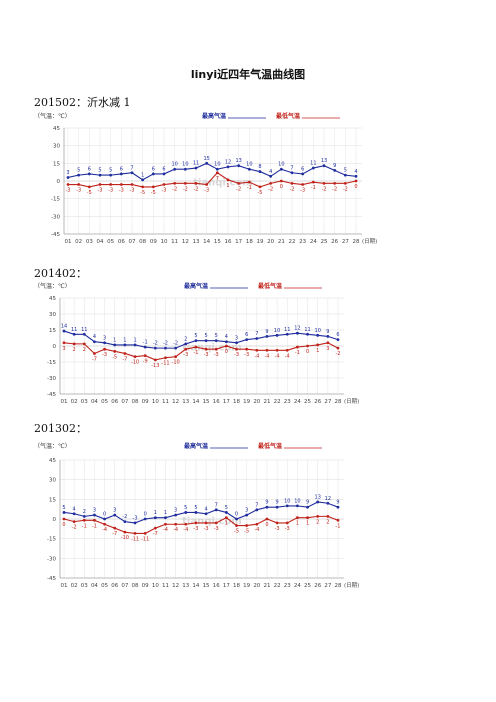 The width and height of the screenshot is (496, 702). I want to click on chart-0-legend-low-label: 最低气温, so click(288, 116).